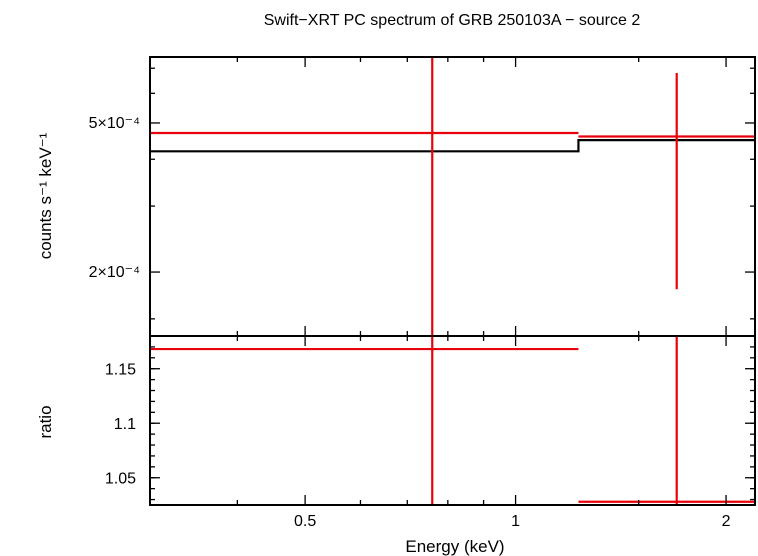 The width and height of the screenshot is (758, 556). What do you see at coordinates (452, 146) in the screenshot?
I see `model-line` at bounding box center [452, 146].